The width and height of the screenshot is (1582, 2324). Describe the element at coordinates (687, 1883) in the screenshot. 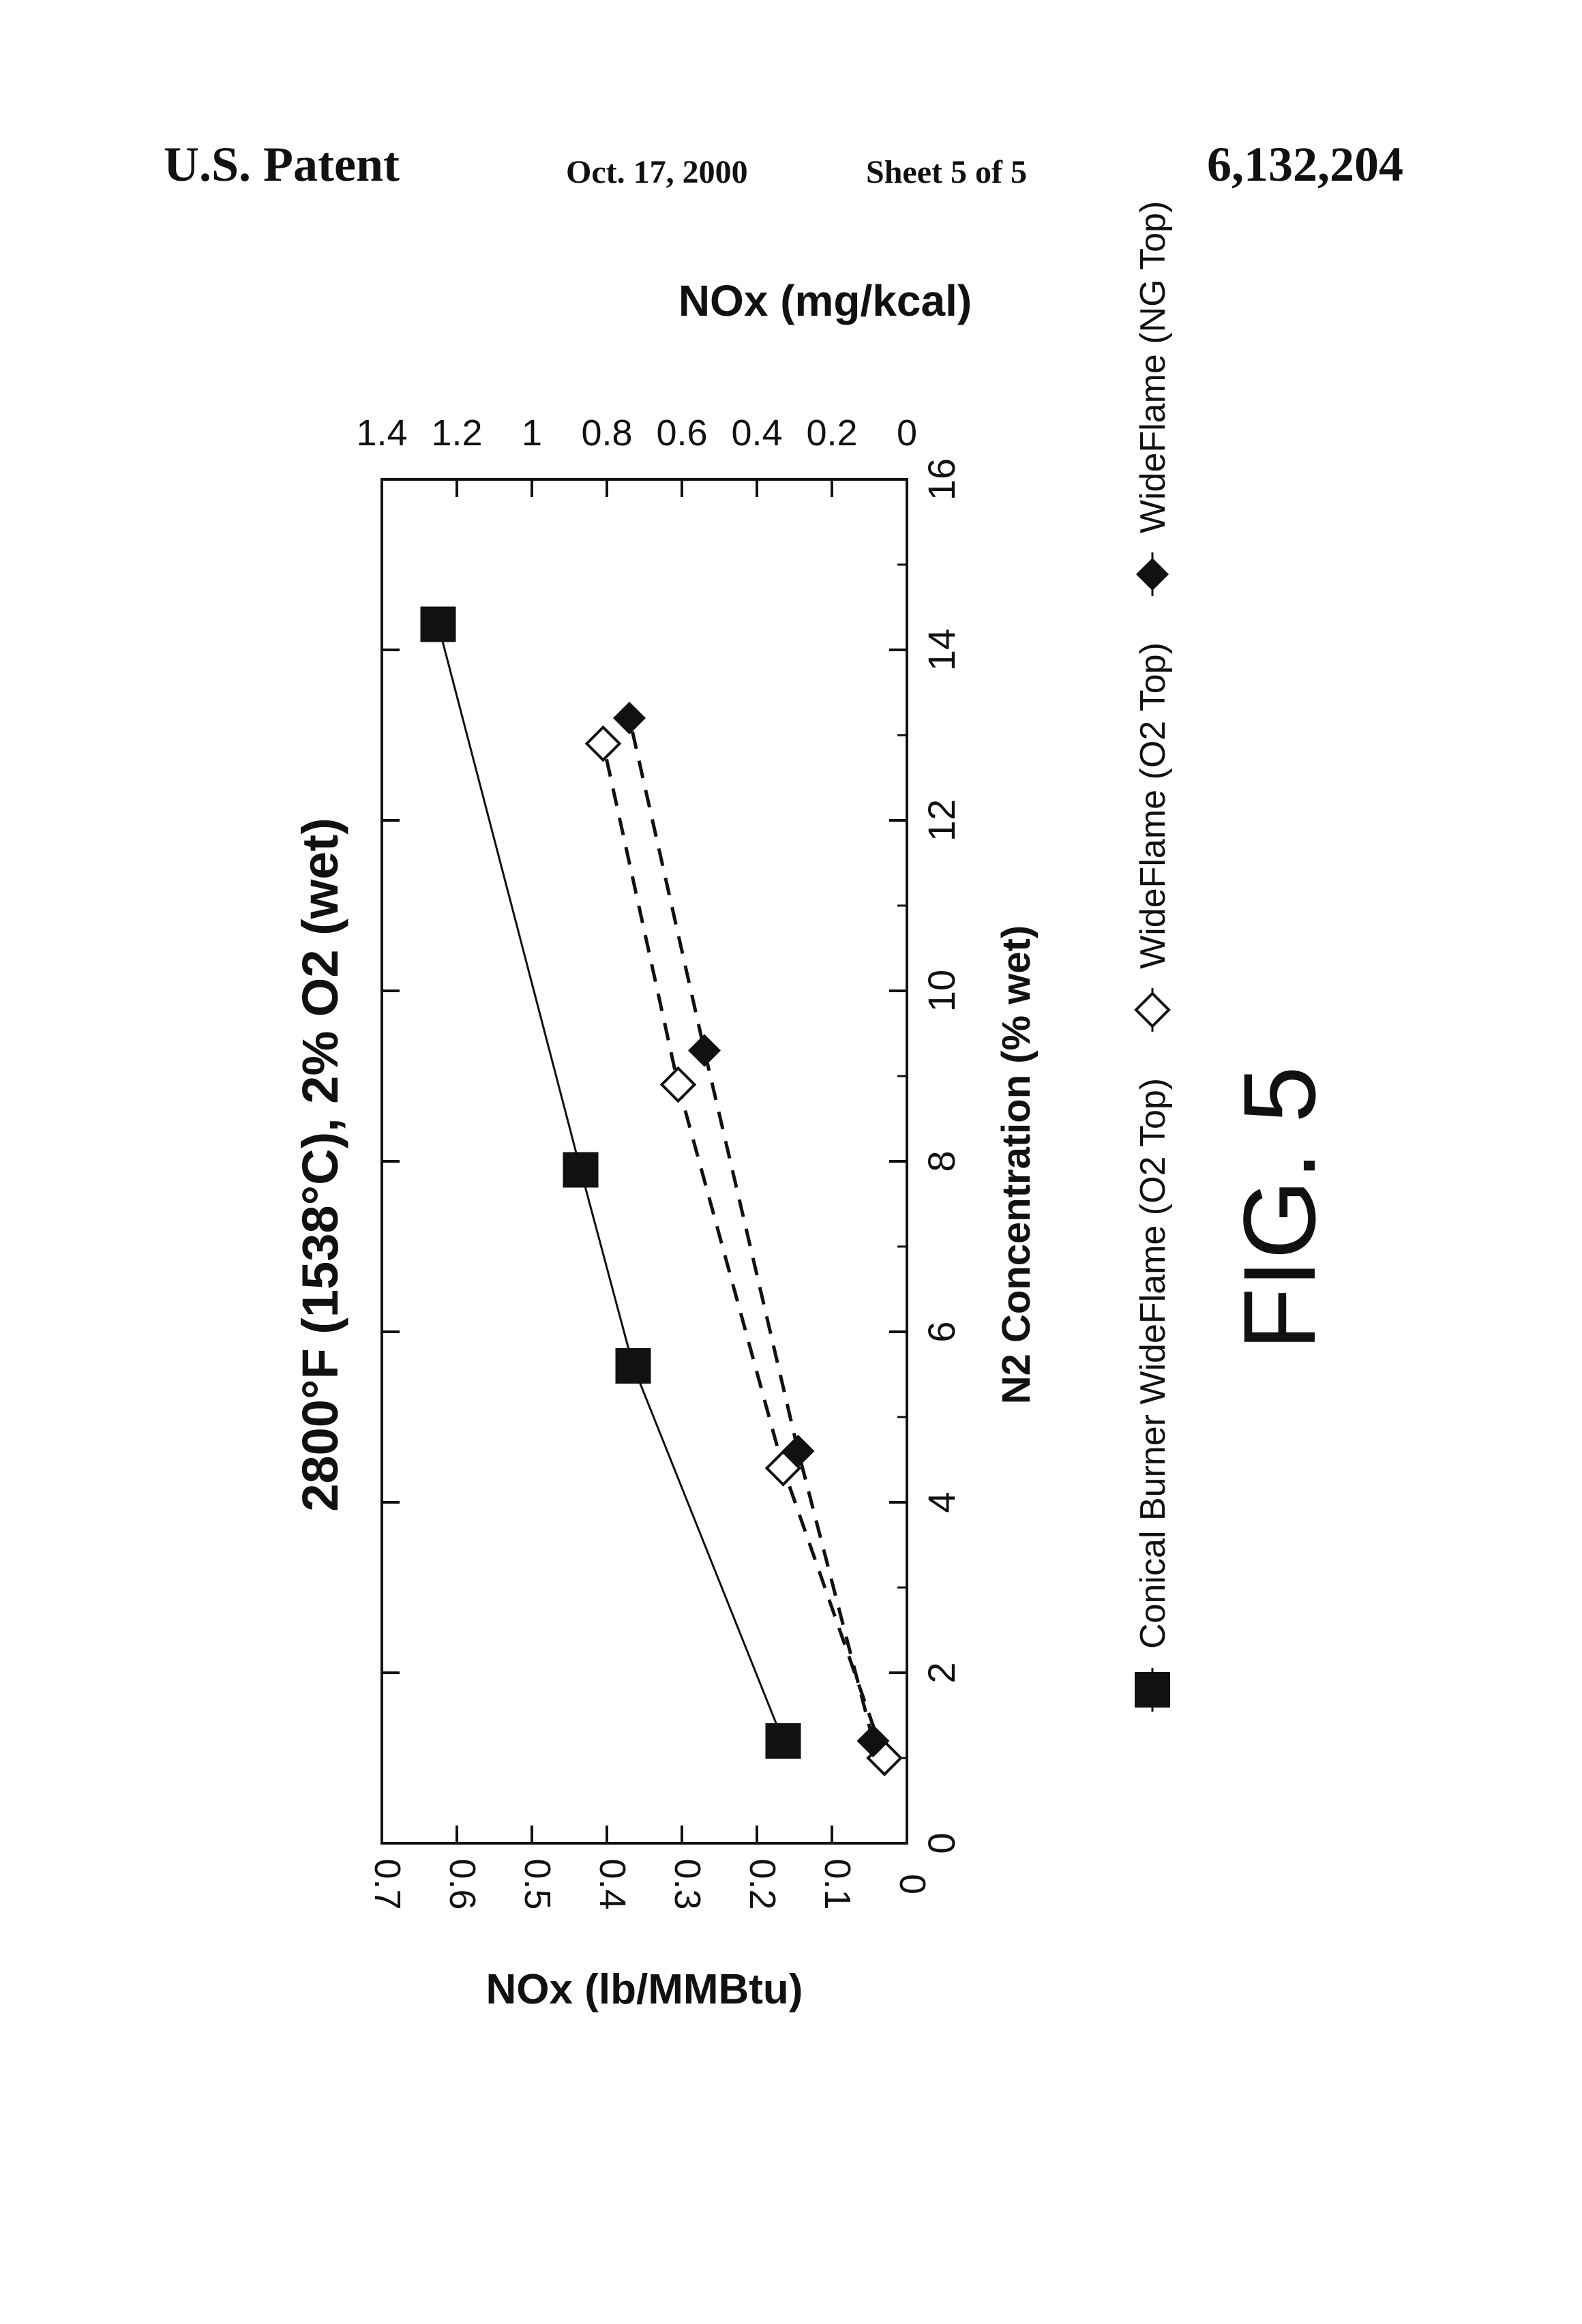

I see `y-tick-label: 0.3` at that location.